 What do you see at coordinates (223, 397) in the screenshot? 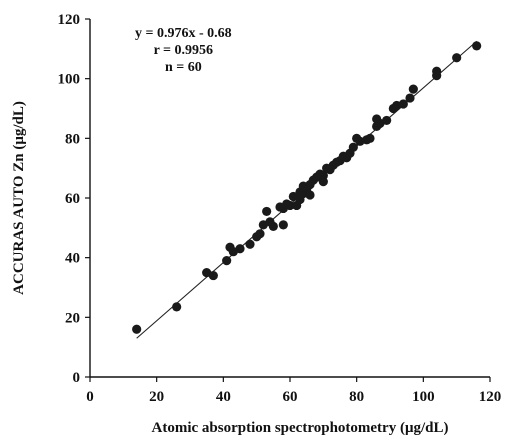
I see `x-tick-label: 40` at bounding box center [223, 397].